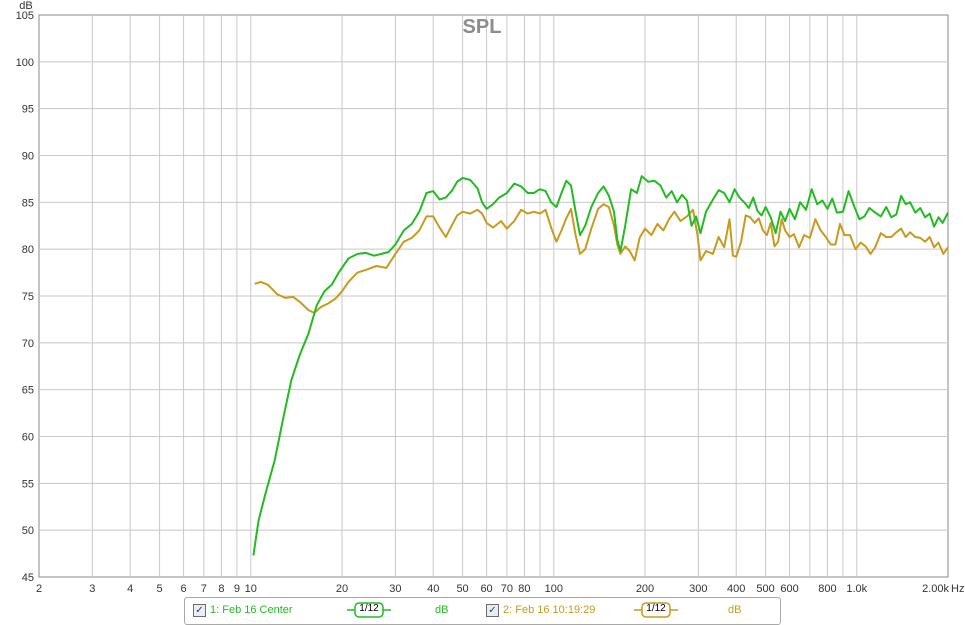 Image resolution: width=965 pixels, height=625 pixels. I want to click on series-1-unit: dB, so click(442, 610).